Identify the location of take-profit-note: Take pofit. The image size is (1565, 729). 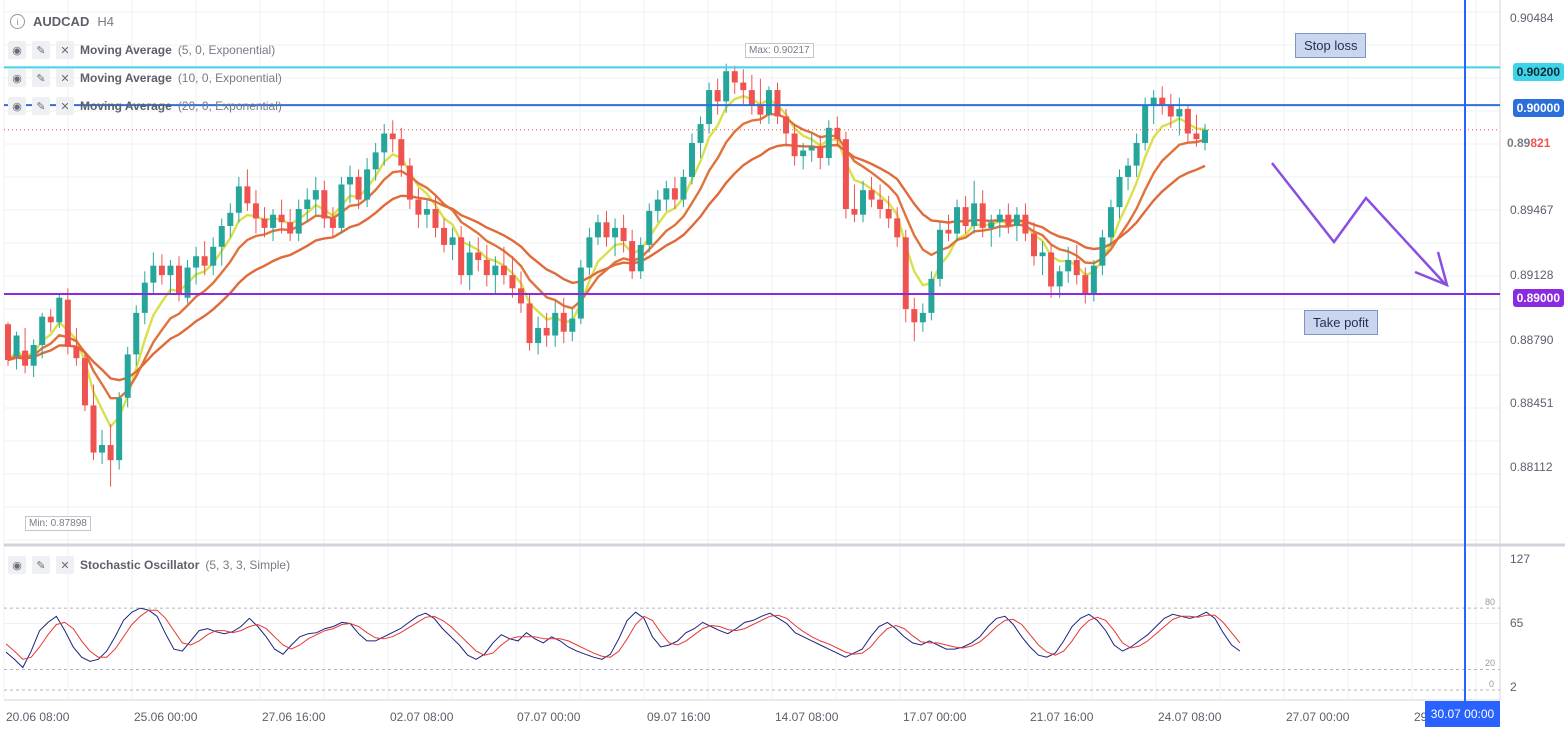
(1341, 322).